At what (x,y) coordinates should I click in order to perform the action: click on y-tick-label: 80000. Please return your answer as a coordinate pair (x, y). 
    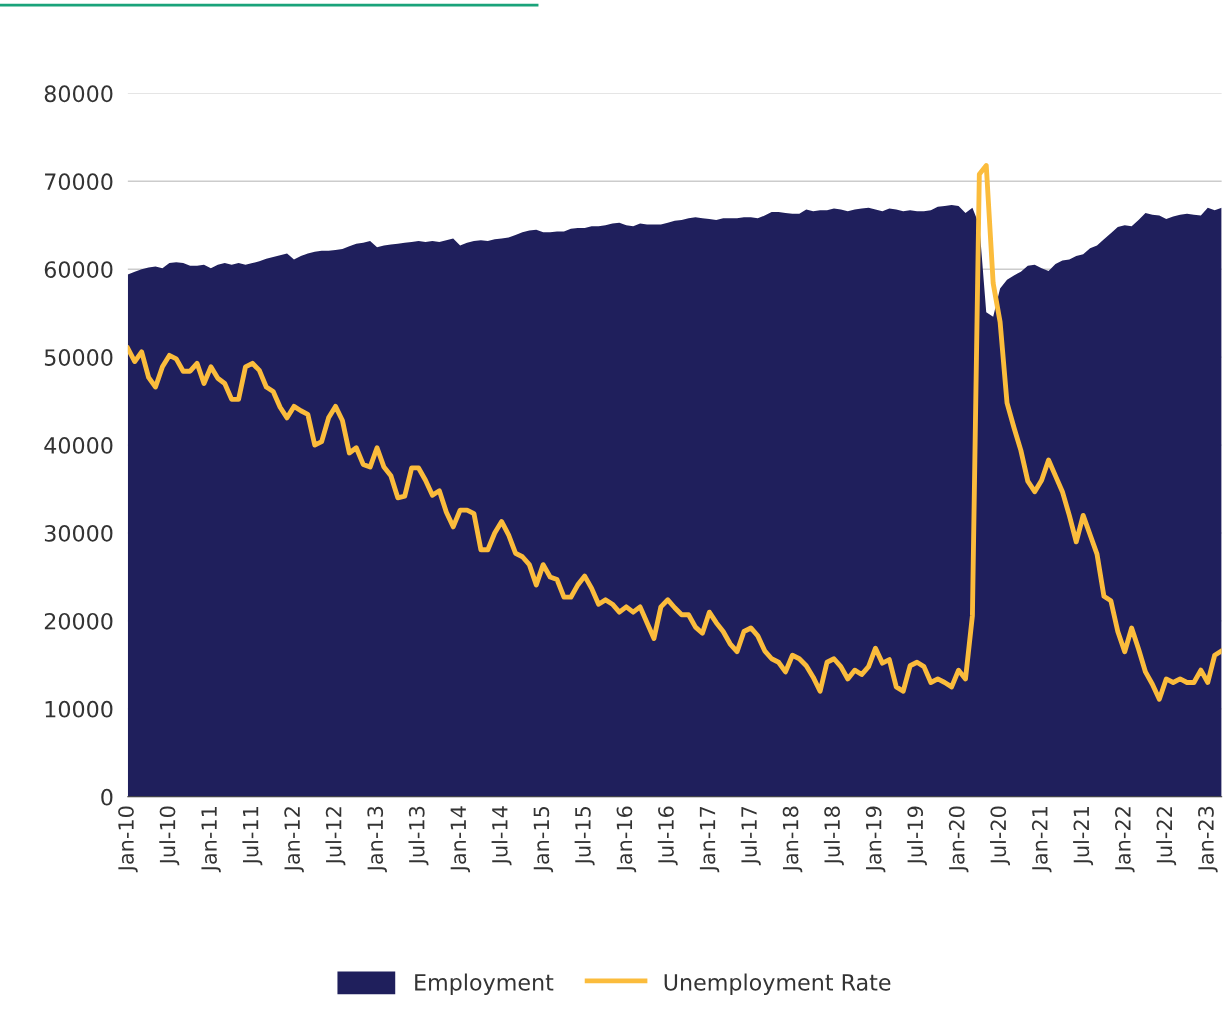
    Looking at the image, I should click on (78, 94).